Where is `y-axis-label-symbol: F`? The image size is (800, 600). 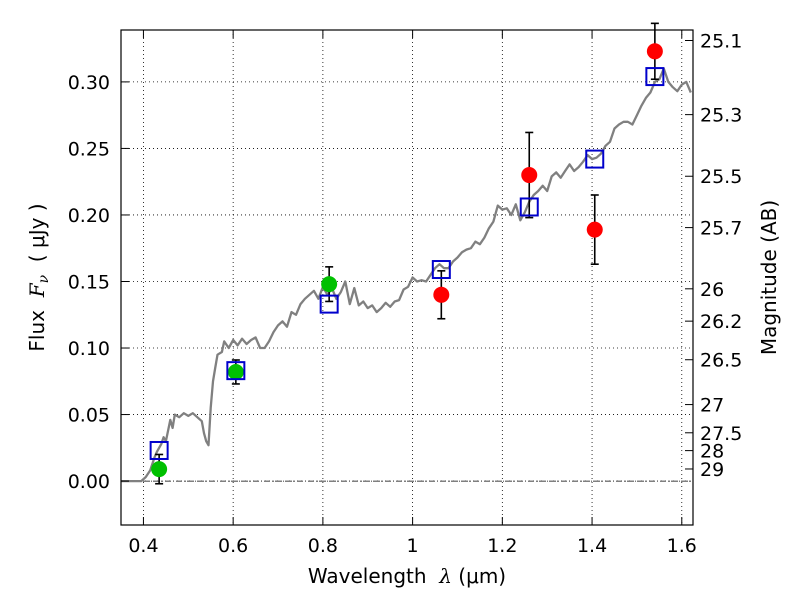 y-axis-label-symbol: F is located at coordinates (37, 290).